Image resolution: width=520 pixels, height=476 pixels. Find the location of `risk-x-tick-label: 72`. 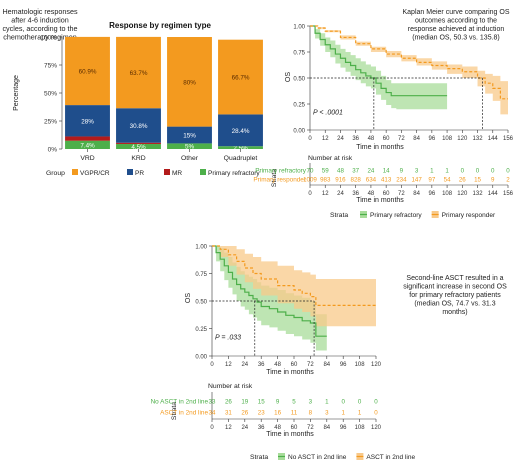

risk-x-tick-label: 72 is located at coordinates (401, 194).